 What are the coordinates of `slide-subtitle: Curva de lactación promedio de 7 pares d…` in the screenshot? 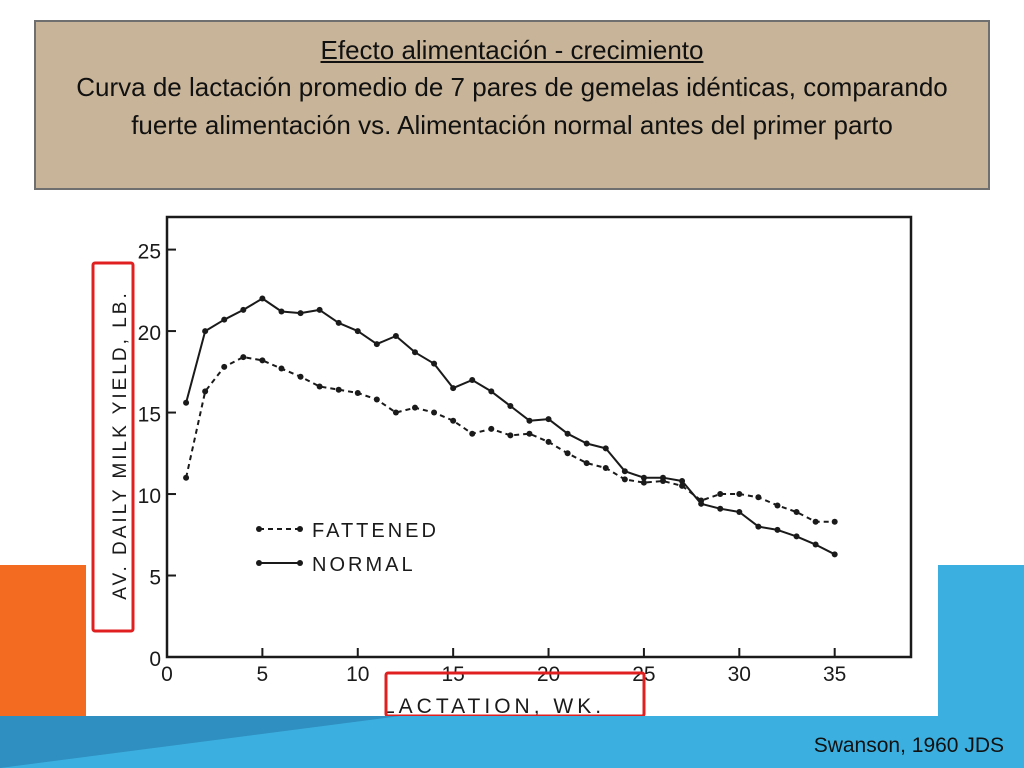 It's located at (512, 106).